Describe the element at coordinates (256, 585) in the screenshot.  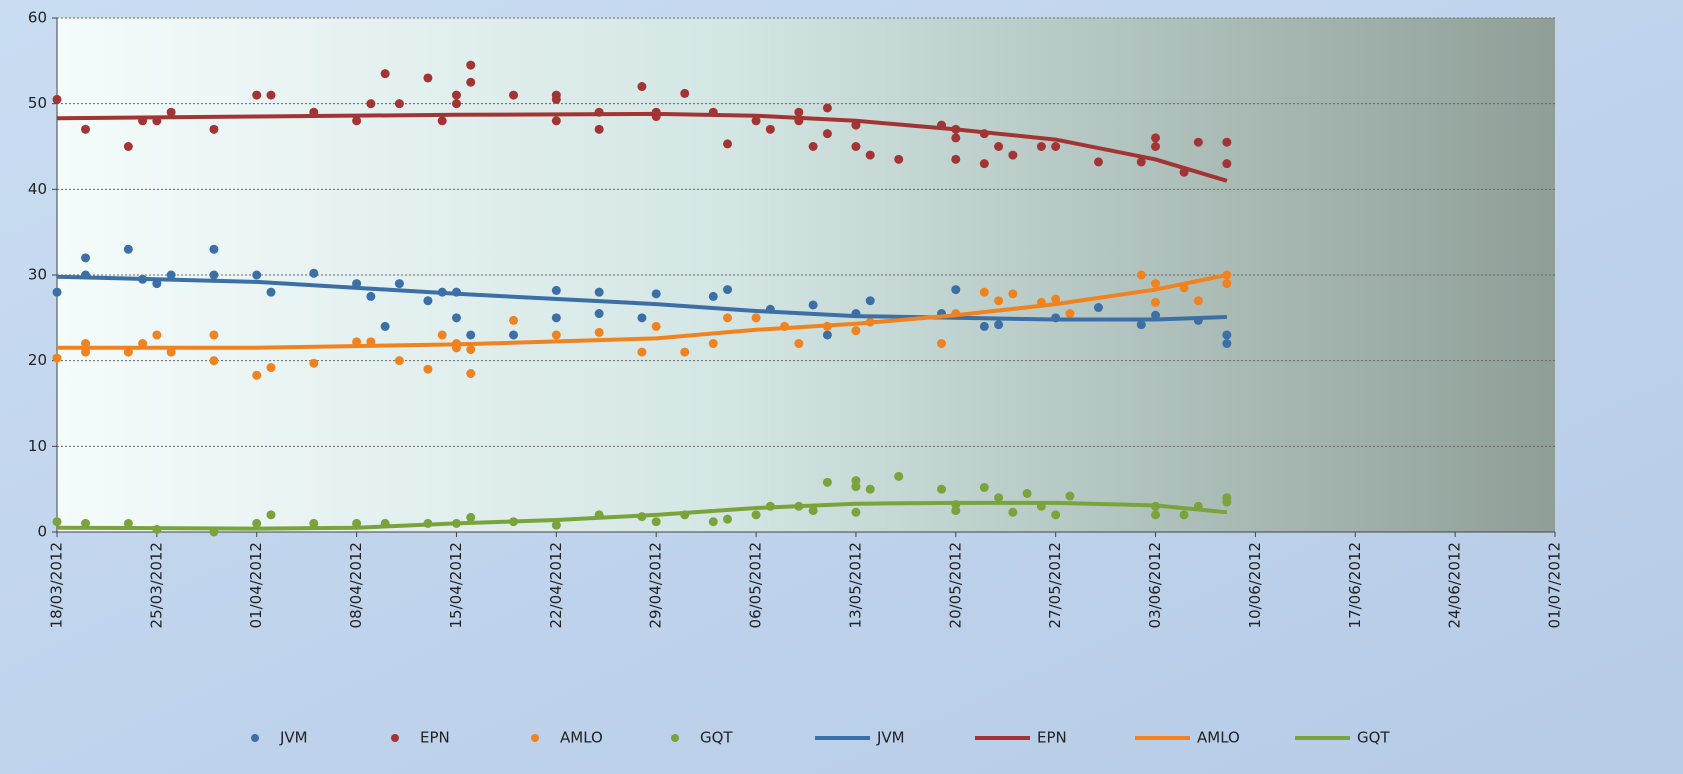
I see `x-tick-label: 01/04/2012` at that location.